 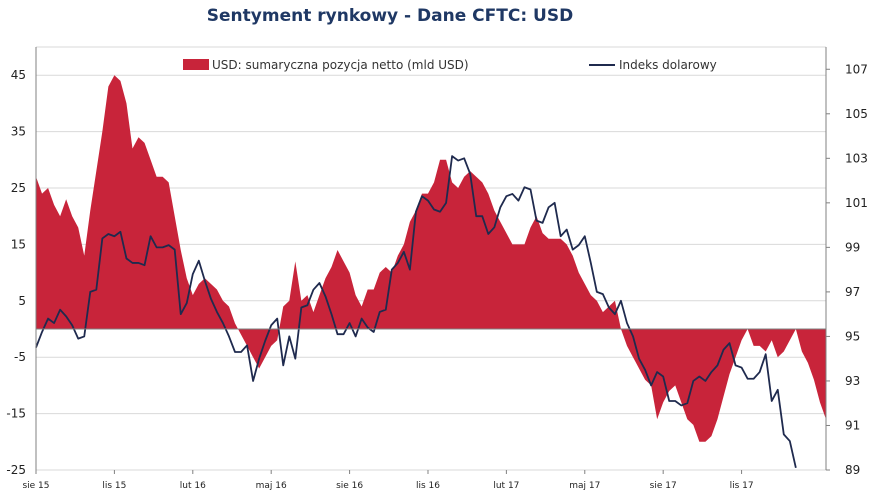 I want to click on right-tick-label: 97, so click(x=852, y=292).